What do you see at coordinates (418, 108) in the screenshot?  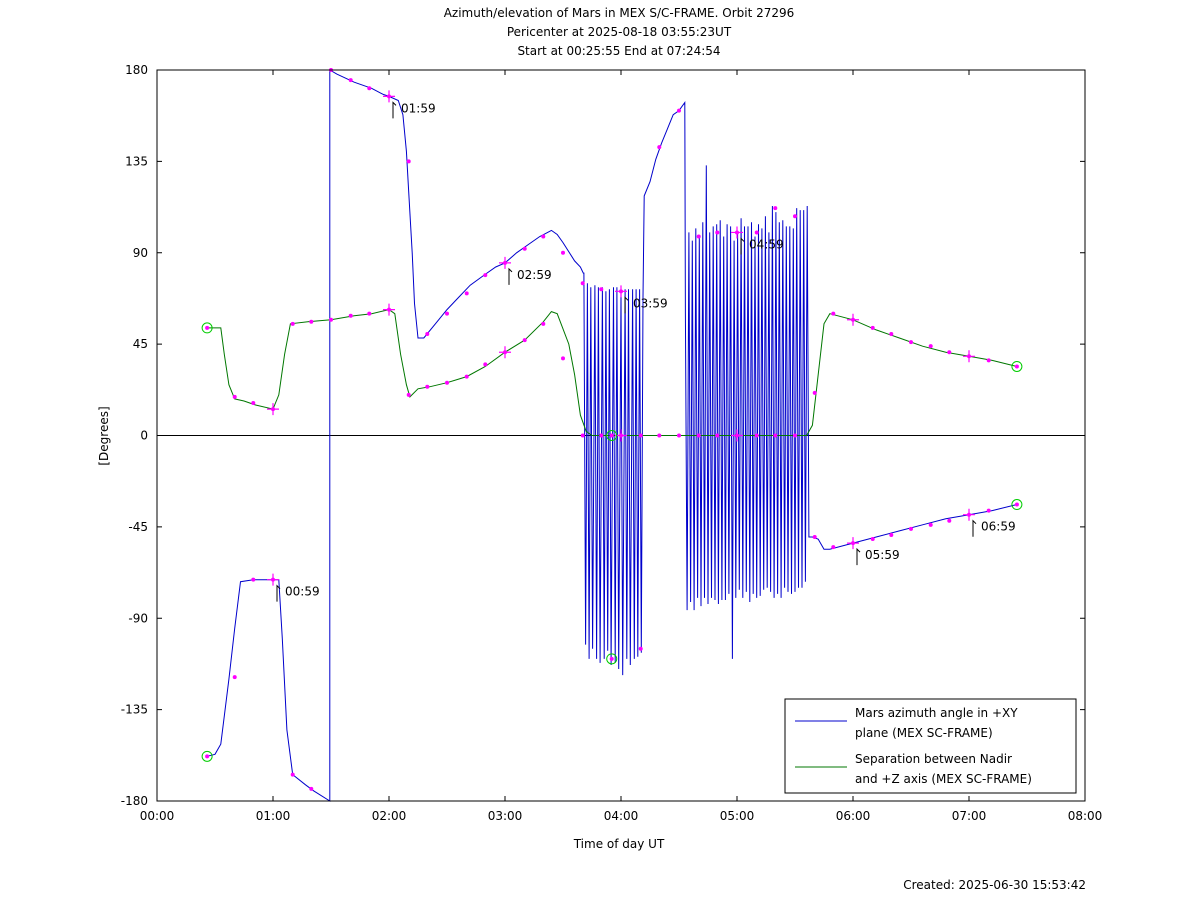 I see `time-label: 01:59` at bounding box center [418, 108].